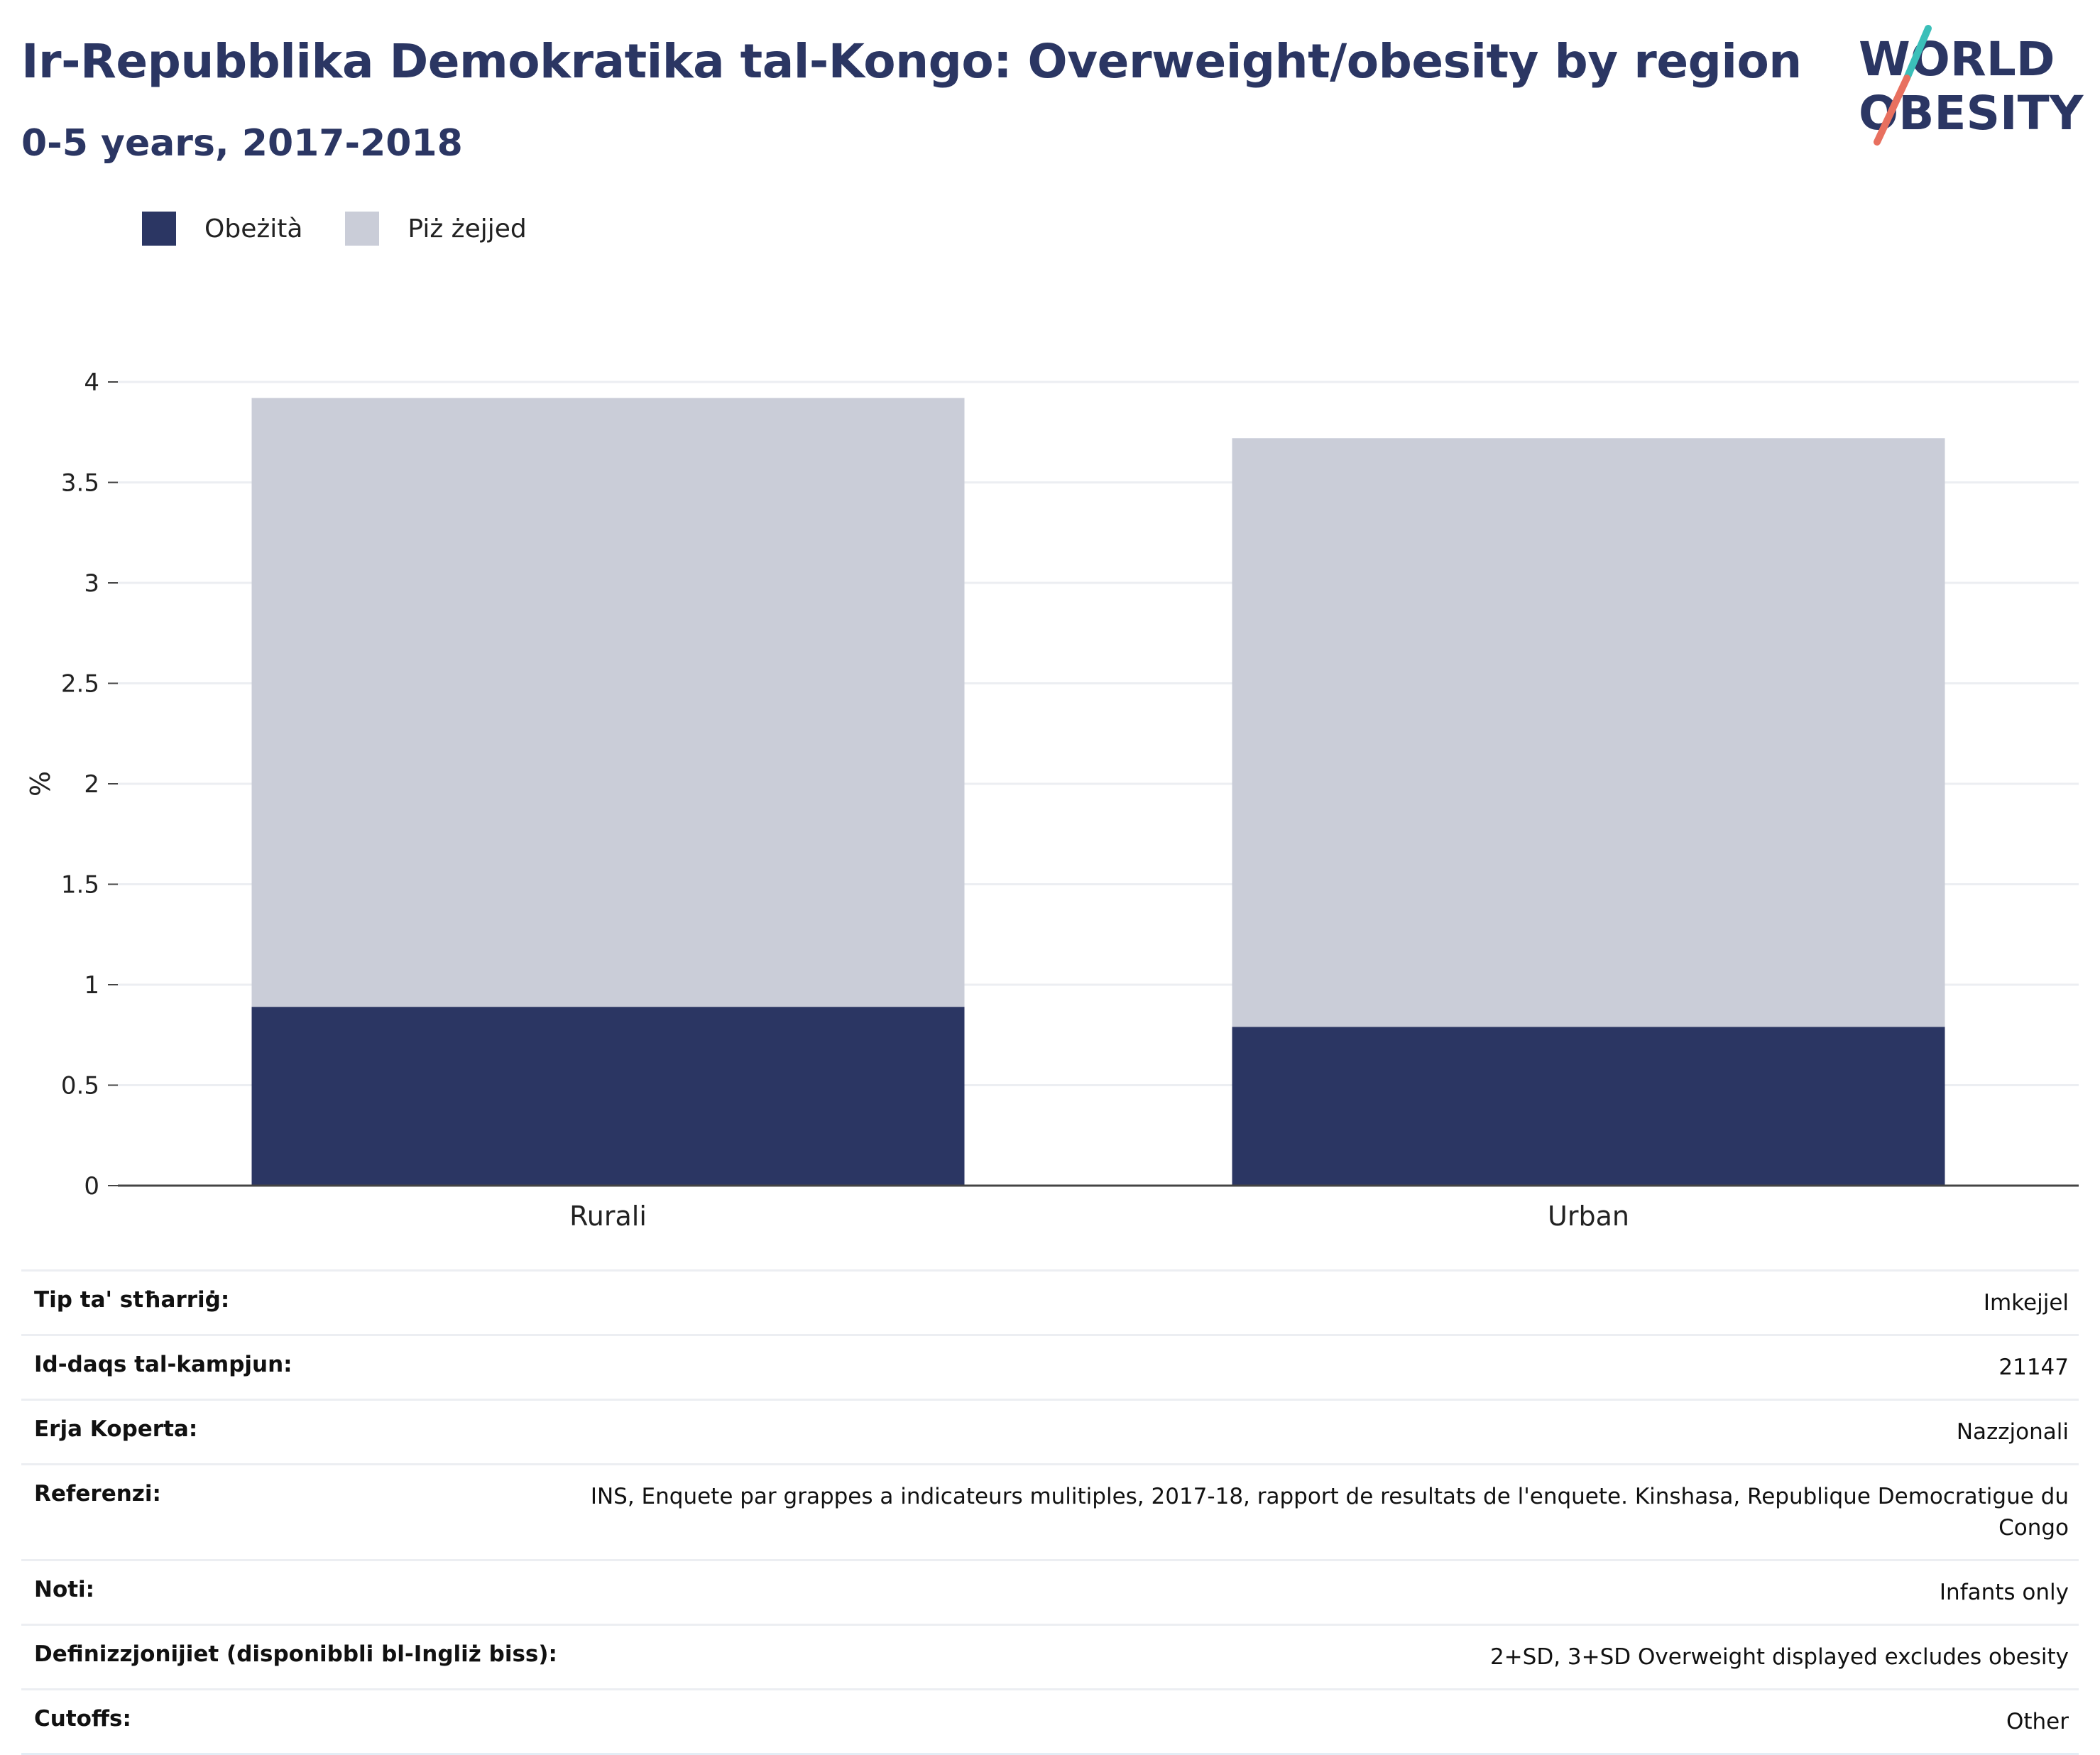 The height and width of the screenshot is (1755, 2100). What do you see at coordinates (116, 1429) in the screenshot?
I see `info-label: Erja Koperta:` at bounding box center [116, 1429].